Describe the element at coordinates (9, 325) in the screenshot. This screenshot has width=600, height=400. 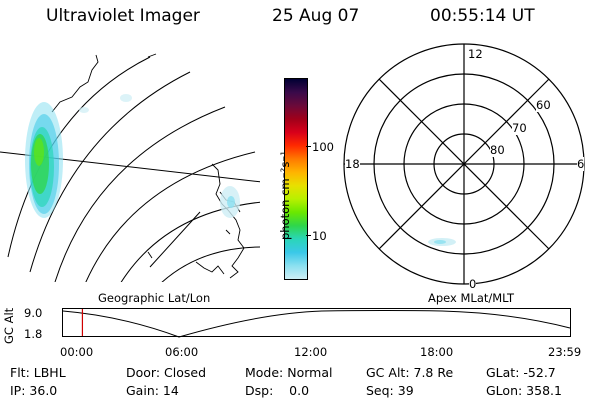
I see `timeline-y-axis-label: GC Alt` at that location.